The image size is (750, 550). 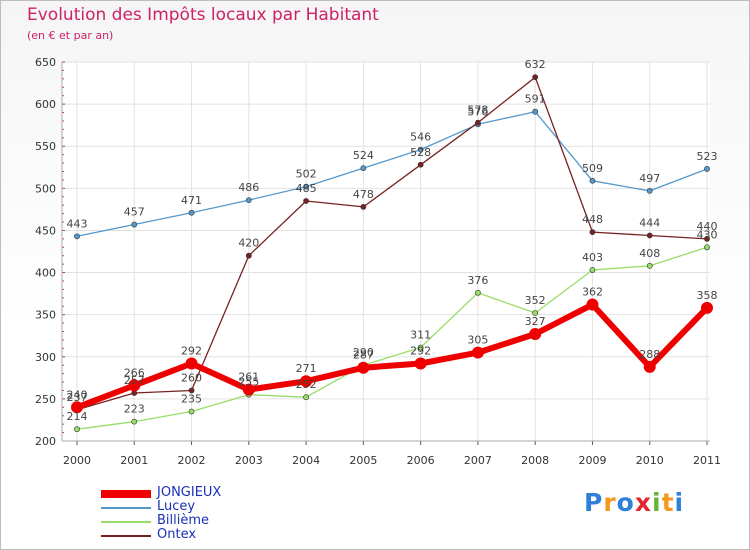 What do you see at coordinates (363, 155) in the screenshot?
I see `data-label-lucey: 524` at bounding box center [363, 155].